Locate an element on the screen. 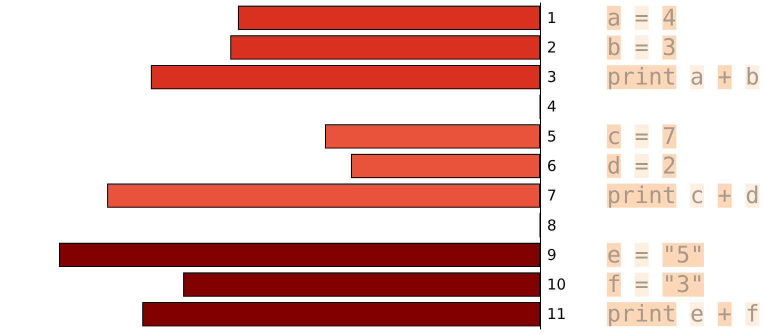  text: e = "5" is located at coordinates (655, 255).